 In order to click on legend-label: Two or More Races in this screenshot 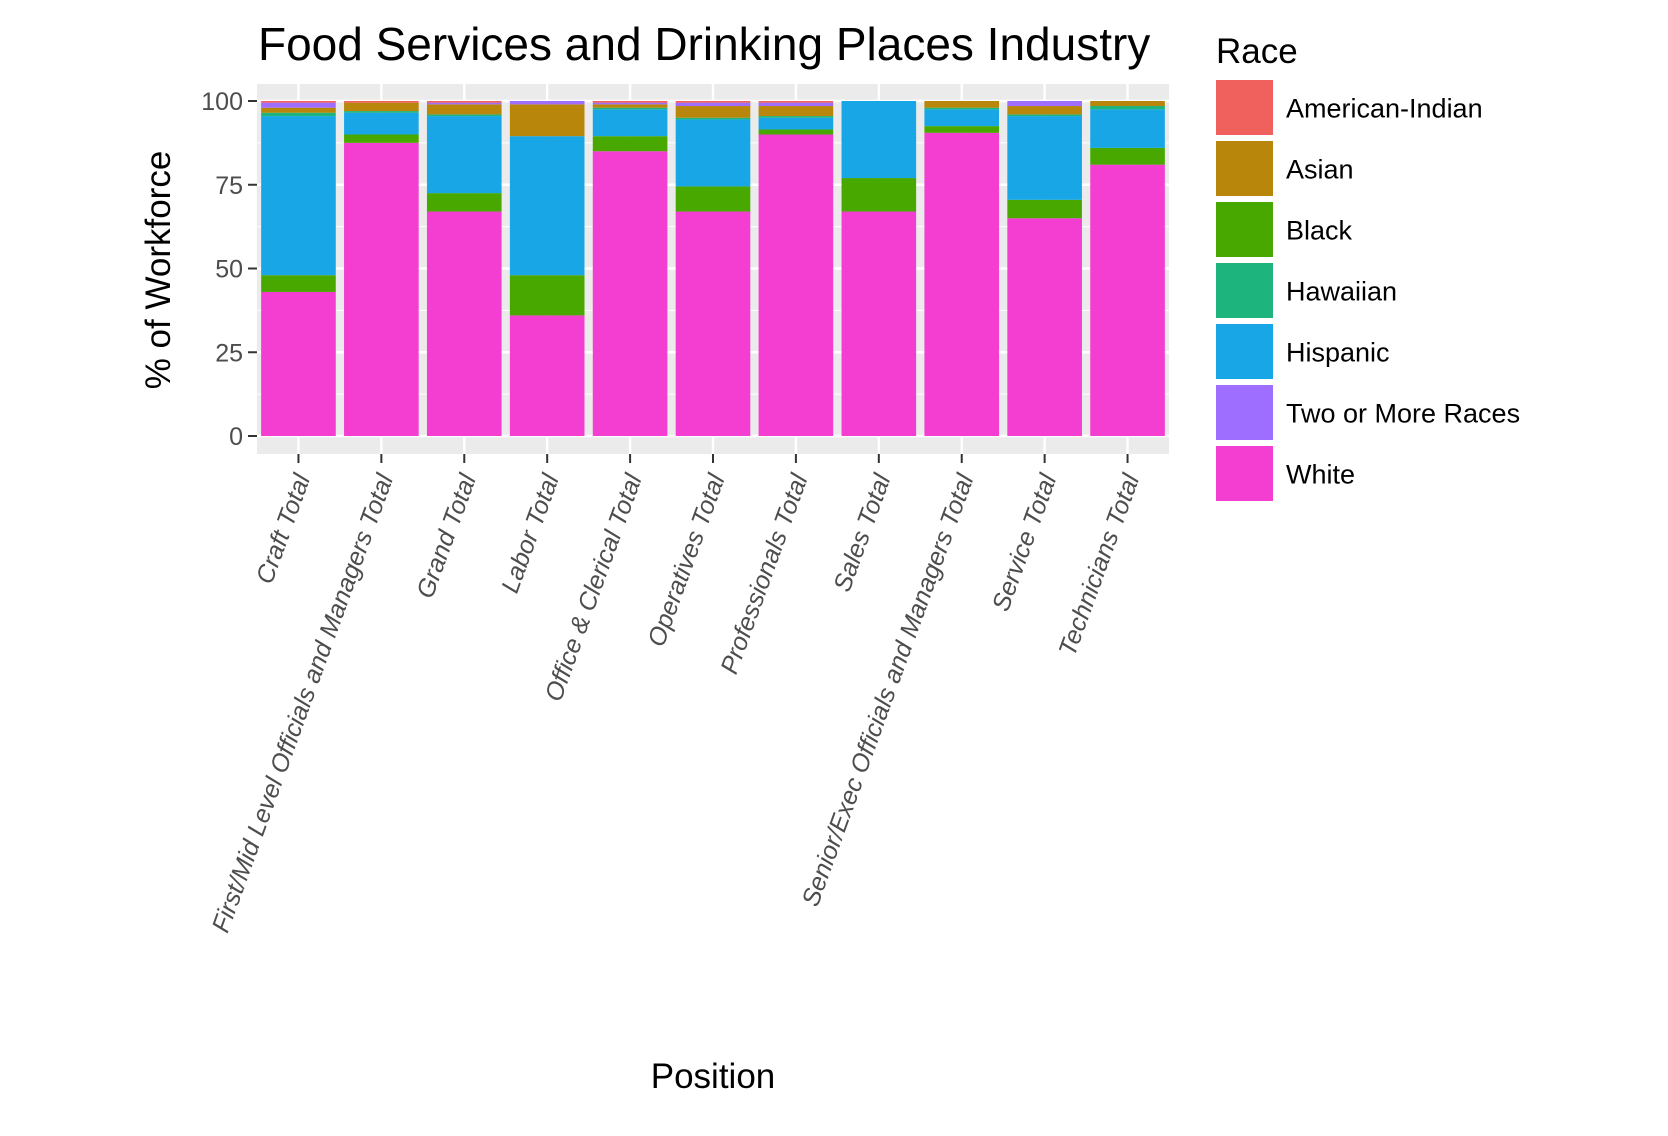, I will do `click(1403, 414)`.